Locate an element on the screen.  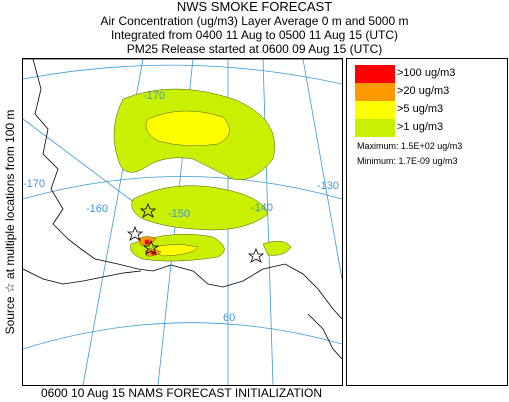
legend-swatch-gt100 is located at coordinates (375, 74).